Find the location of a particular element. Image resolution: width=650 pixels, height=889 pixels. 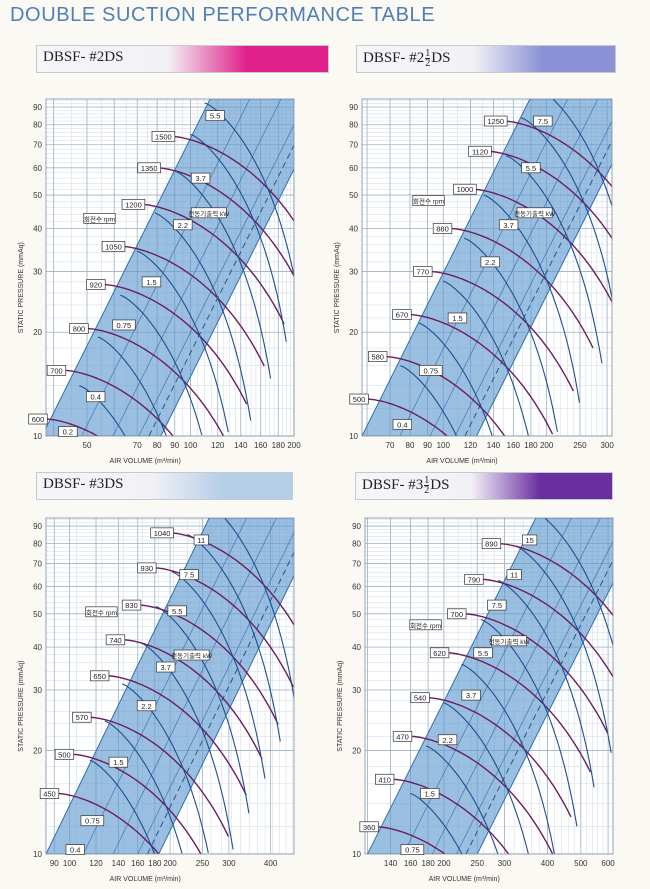

rpm-label: 410 is located at coordinates (385, 779).